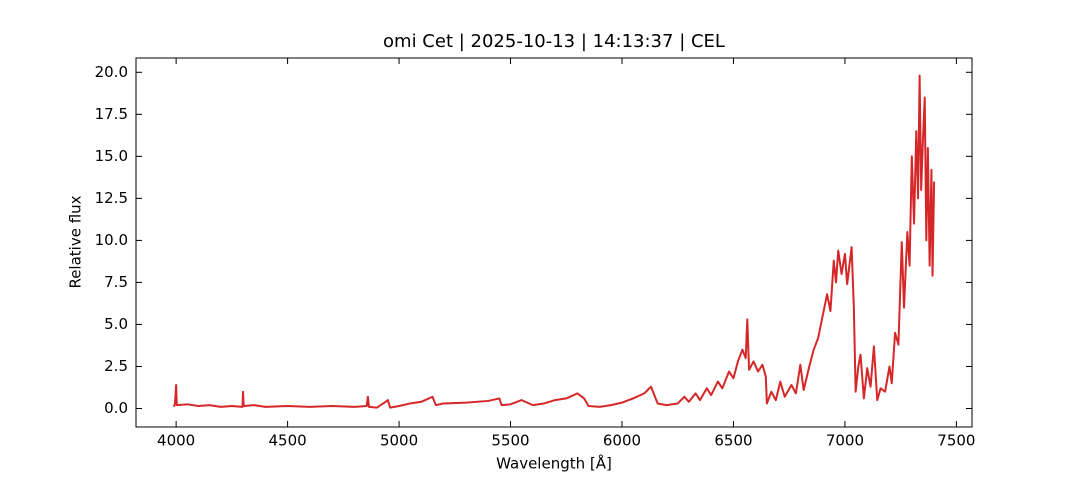 This screenshot has height=484, width=1080. I want to click on y-tick-label: 20.0, so click(111, 72).